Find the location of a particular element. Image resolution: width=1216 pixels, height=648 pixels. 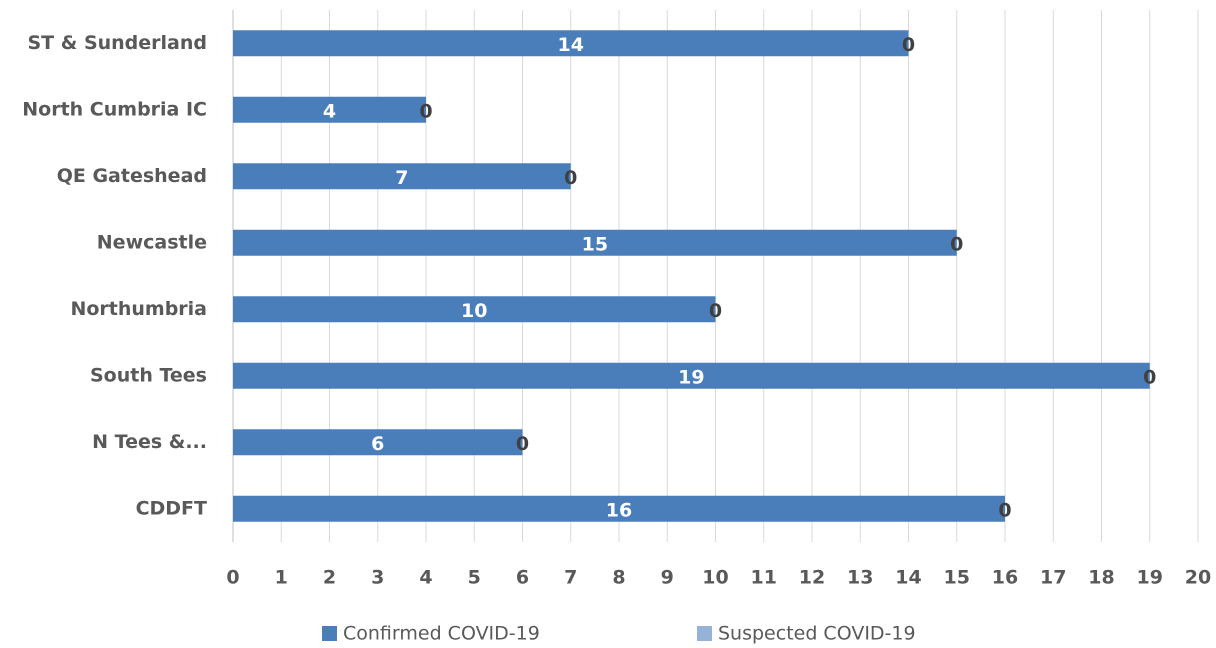

data-label: 16 is located at coordinates (619, 510).